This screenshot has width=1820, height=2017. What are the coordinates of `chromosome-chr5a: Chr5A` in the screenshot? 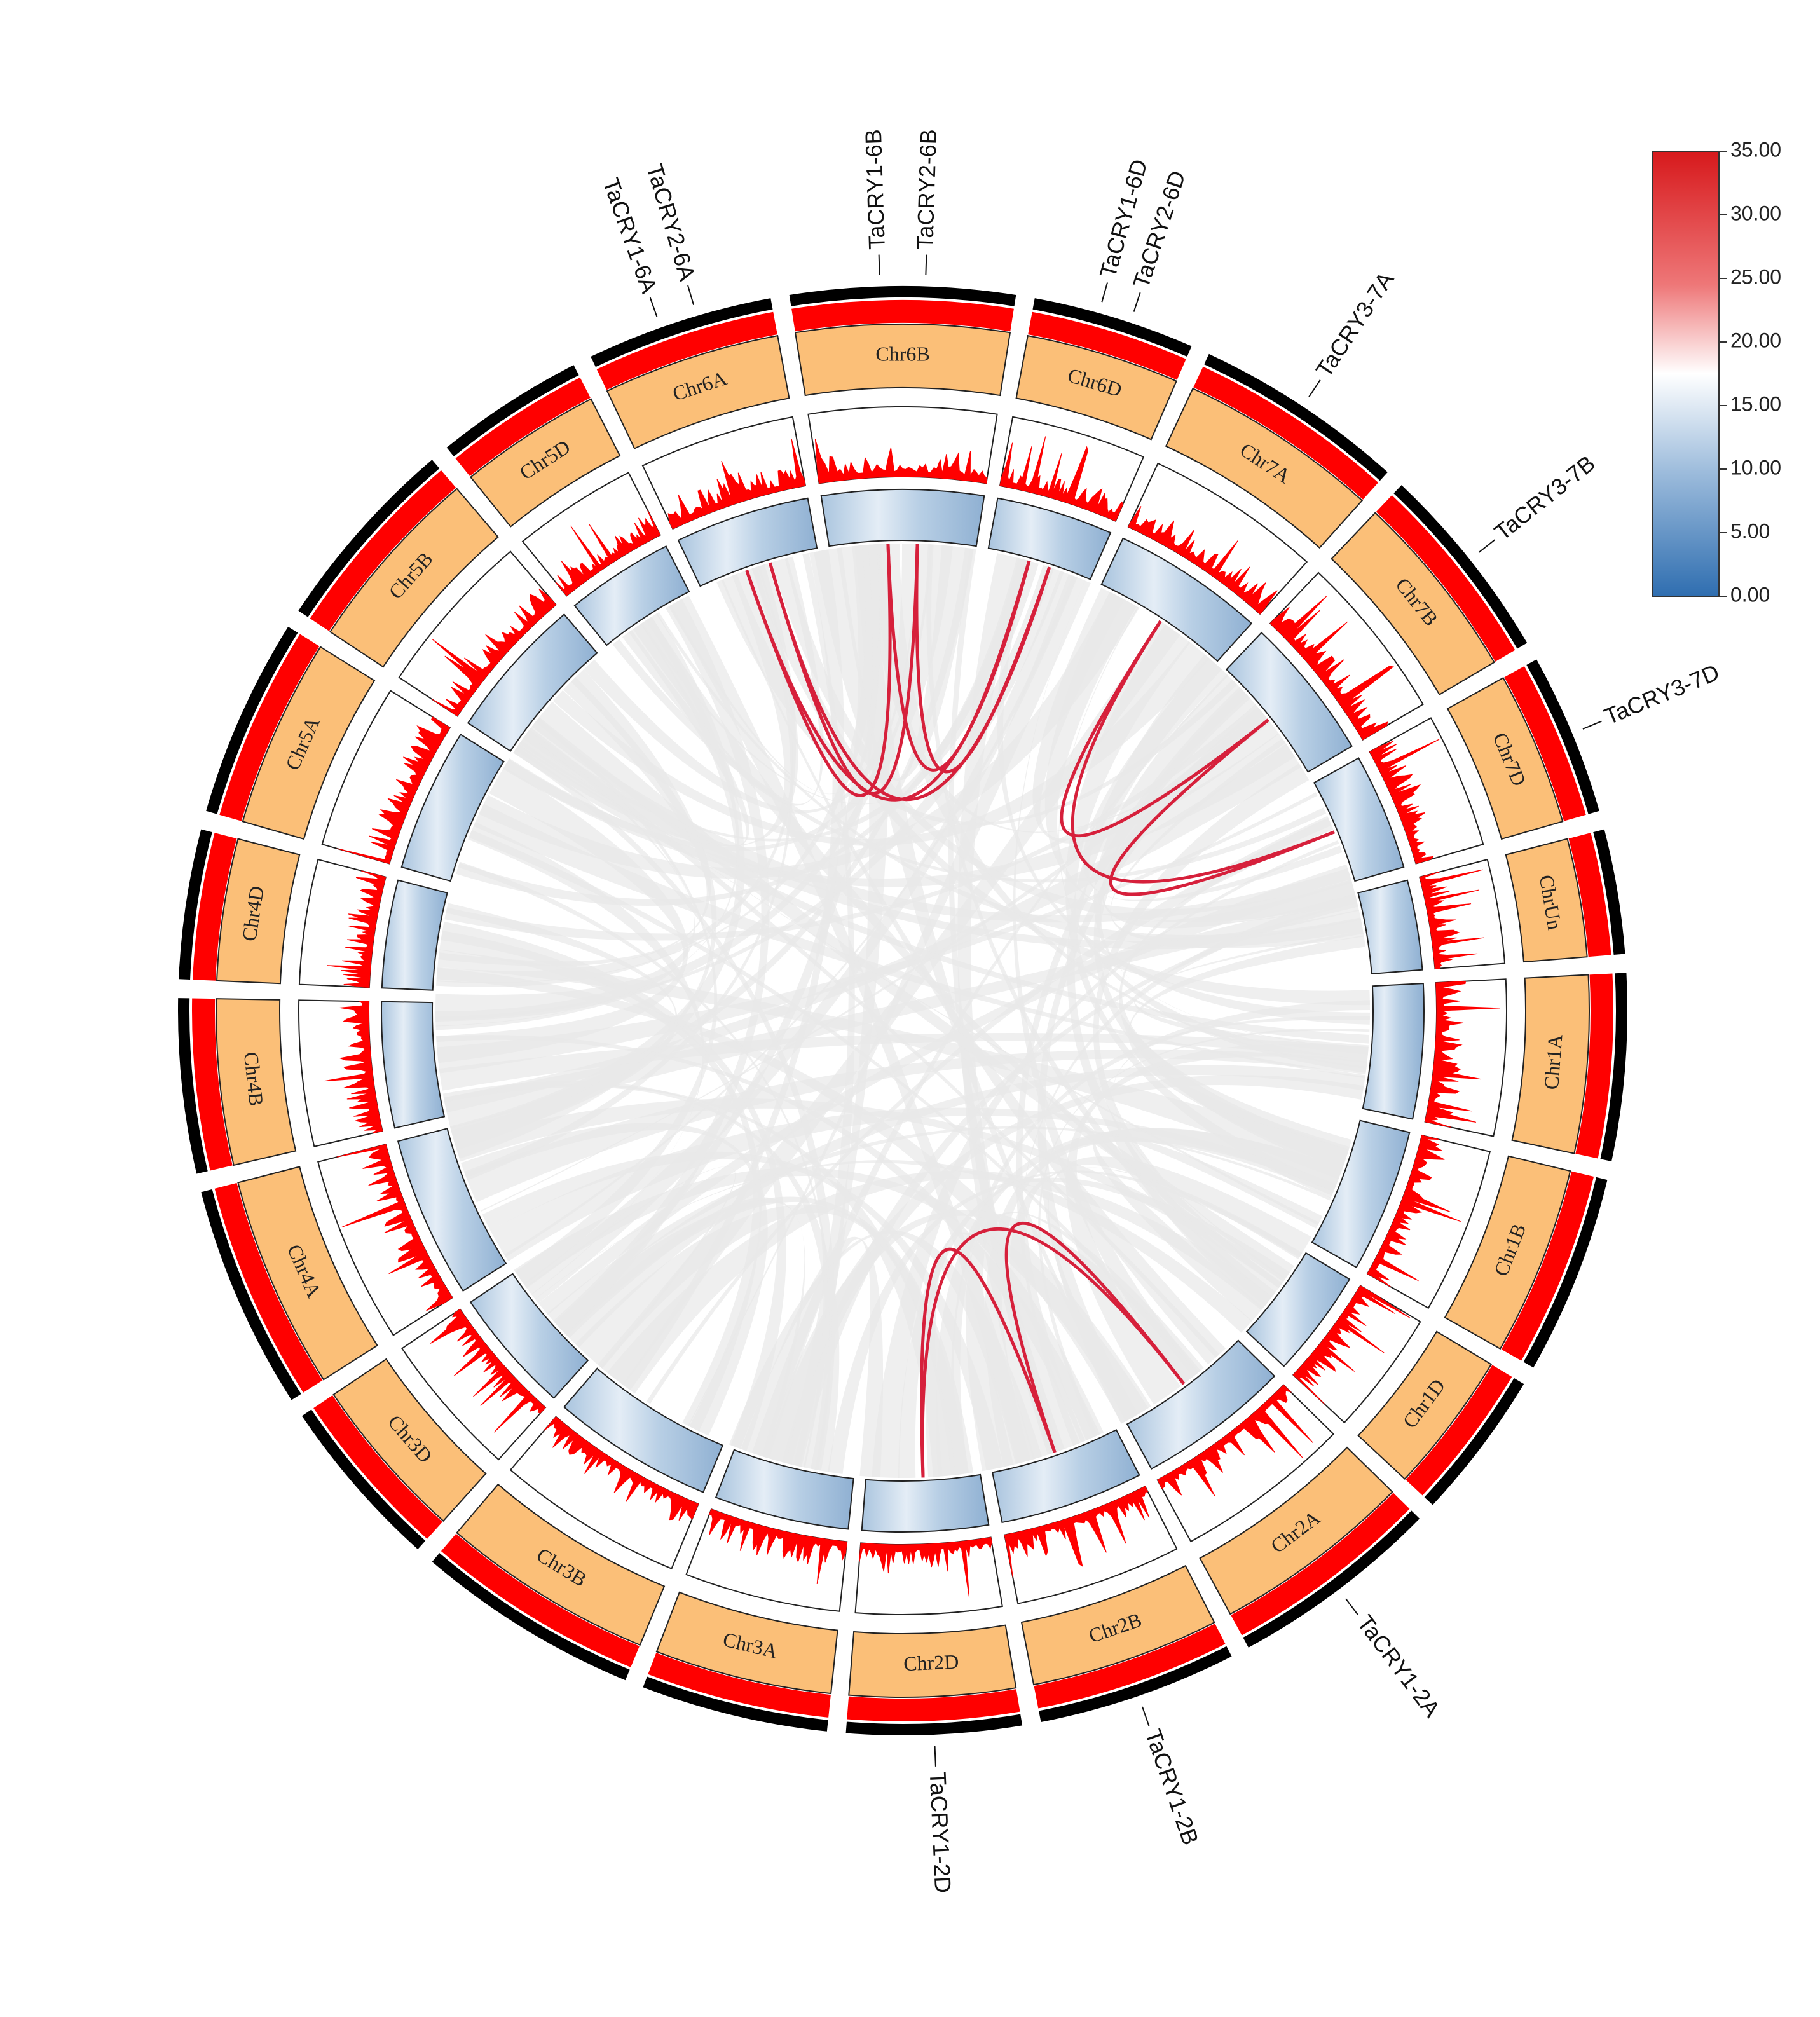 It's located at (355, 754).